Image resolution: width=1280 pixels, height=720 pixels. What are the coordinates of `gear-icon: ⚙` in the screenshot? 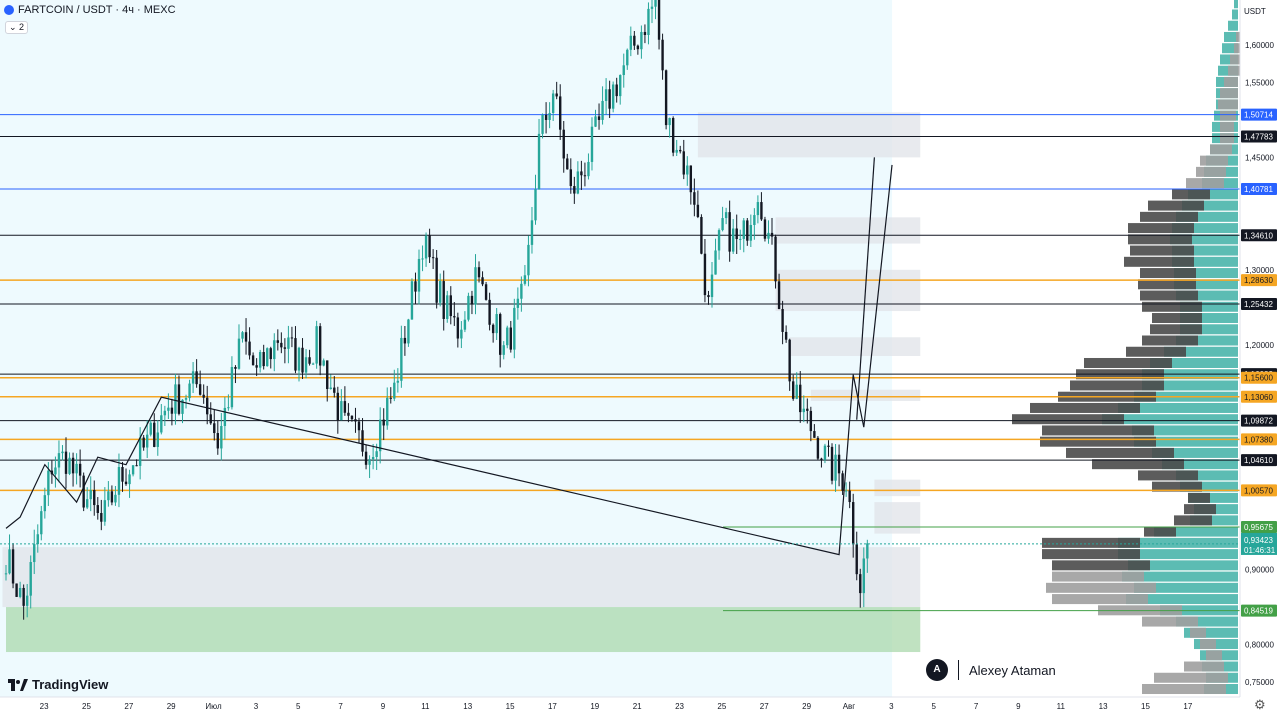 It's located at (1260, 704).